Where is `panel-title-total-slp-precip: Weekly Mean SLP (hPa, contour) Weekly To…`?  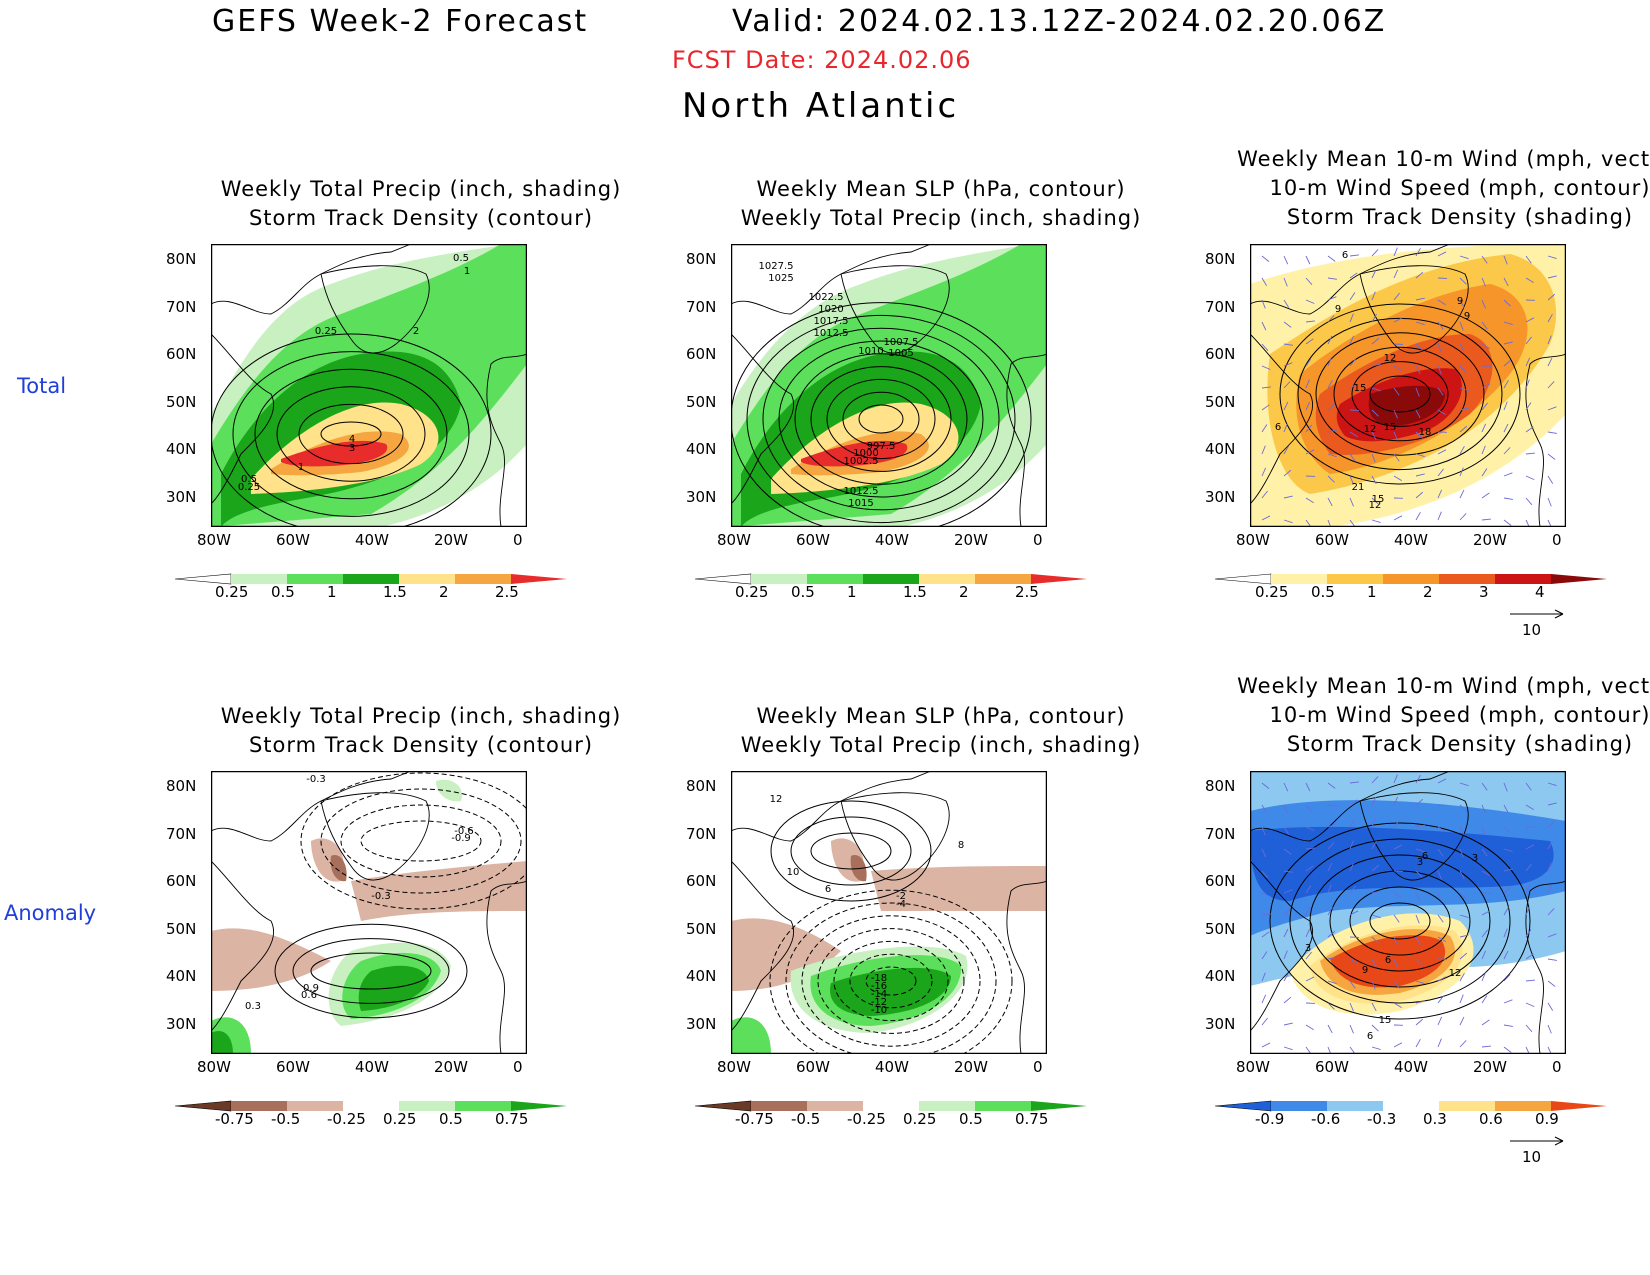 panel-title-total-slp-precip: Weekly Mean SLP (hPa, contour) Weekly To… is located at coordinates (941, 203).